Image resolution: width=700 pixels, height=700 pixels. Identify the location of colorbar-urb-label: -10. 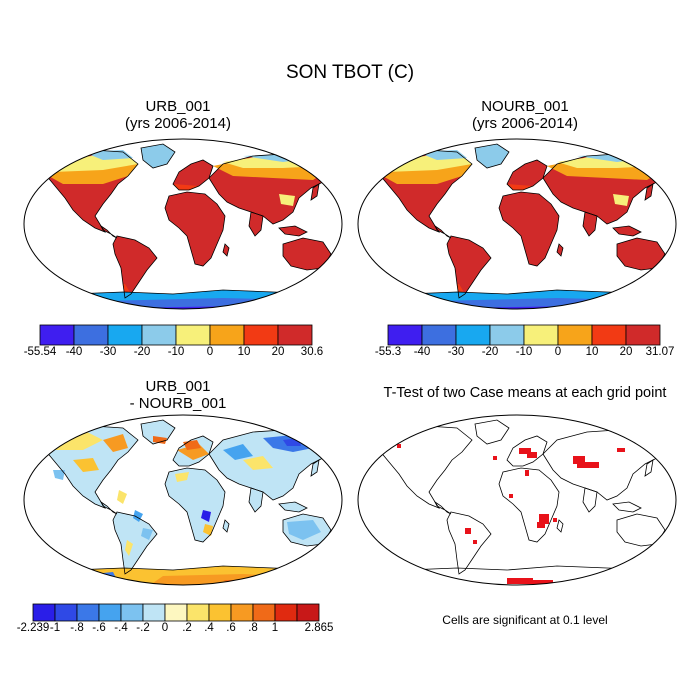
(176, 352).